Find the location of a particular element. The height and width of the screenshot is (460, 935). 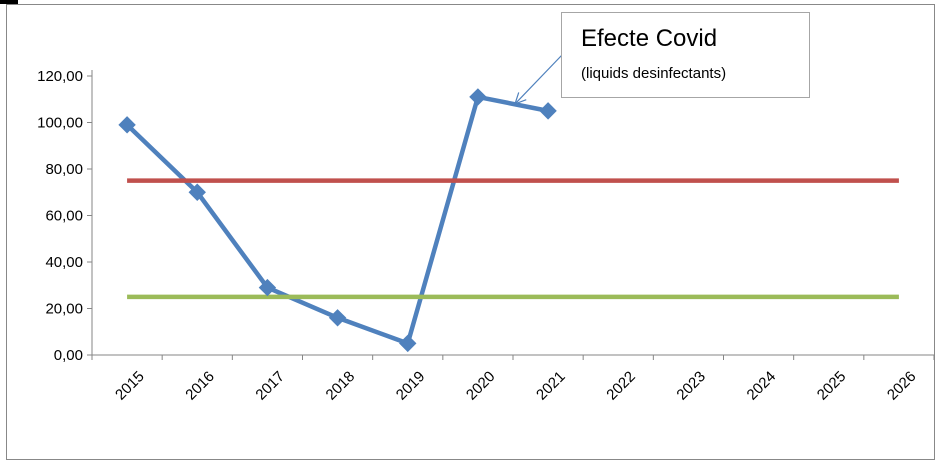

y-tick-labels: 0,00 20,00 40,00 60,00 80,00 100,00 120,00 is located at coordinates (60, 216).